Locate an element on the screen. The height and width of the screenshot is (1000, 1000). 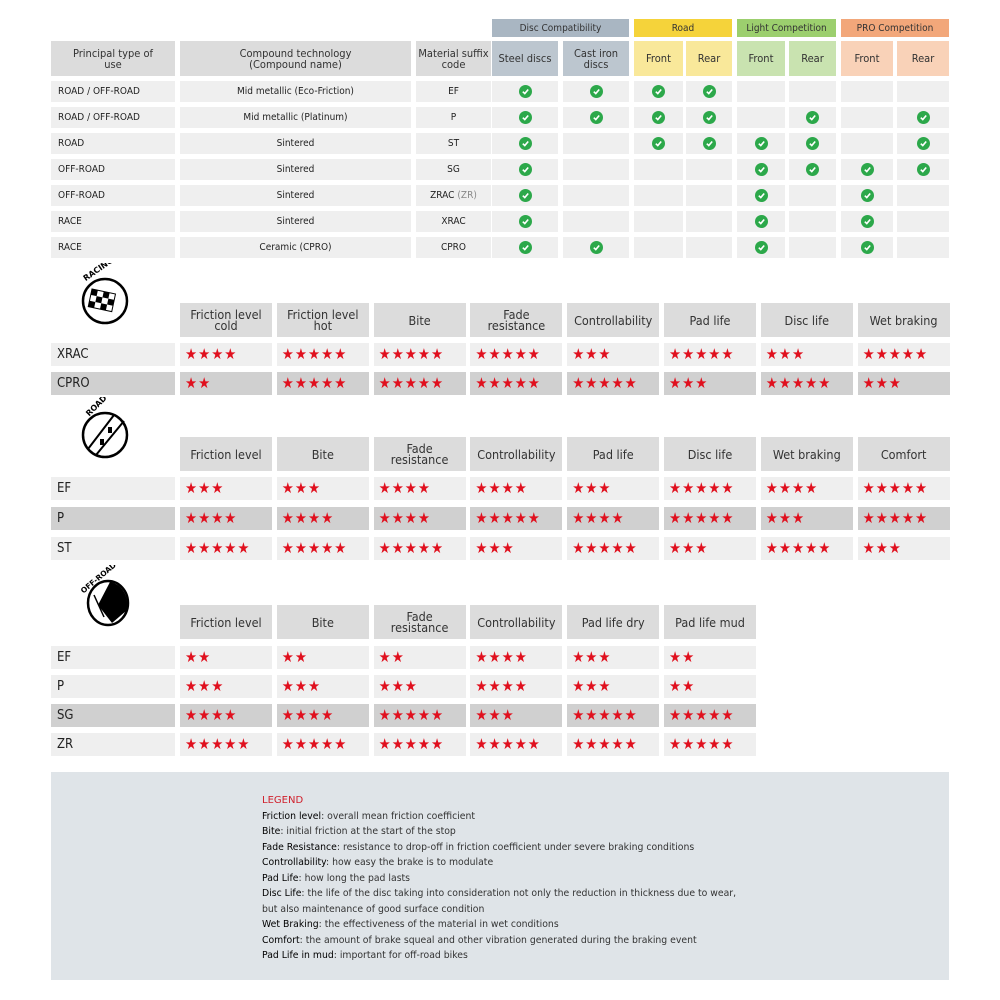
column-header: Friction level is located at coordinates (226, 622).